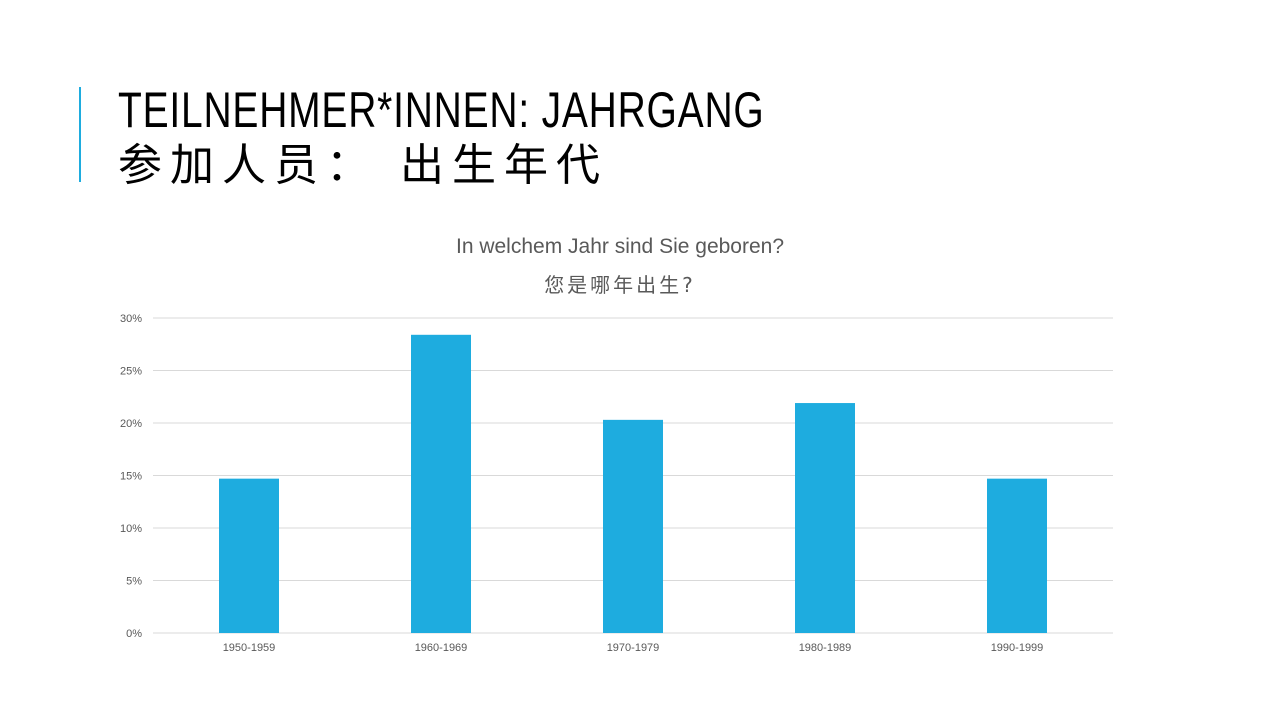 Image resolution: width=1280 pixels, height=720 pixels. Describe the element at coordinates (131, 529) in the screenshot. I see `y-tick-label: 10%` at that location.